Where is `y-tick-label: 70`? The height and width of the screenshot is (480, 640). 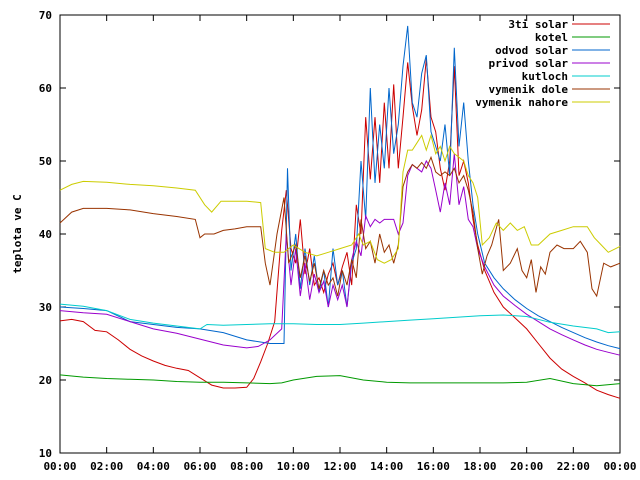 y-tick-label: 70 is located at coordinates (45, 15).